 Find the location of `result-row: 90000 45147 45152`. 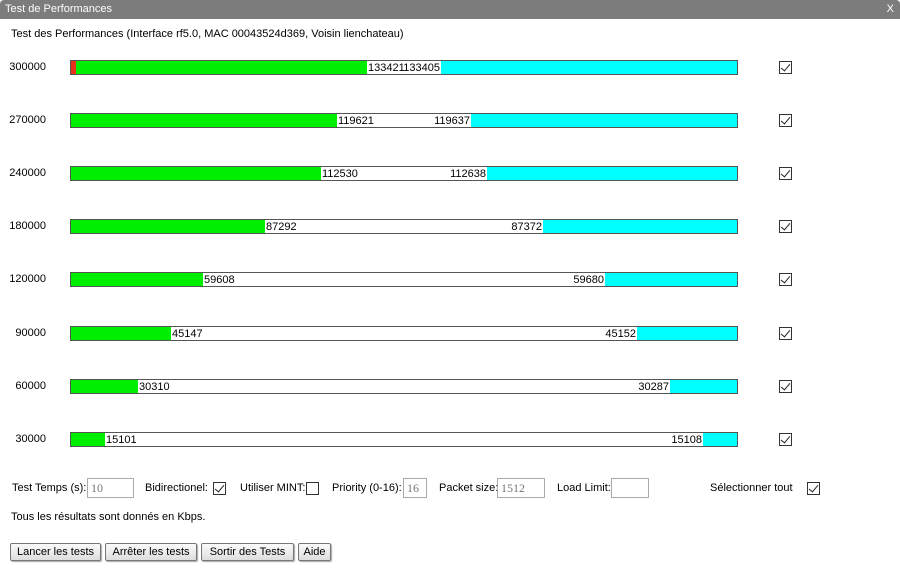

result-row: 90000 45147 45152 is located at coordinates (450, 334).